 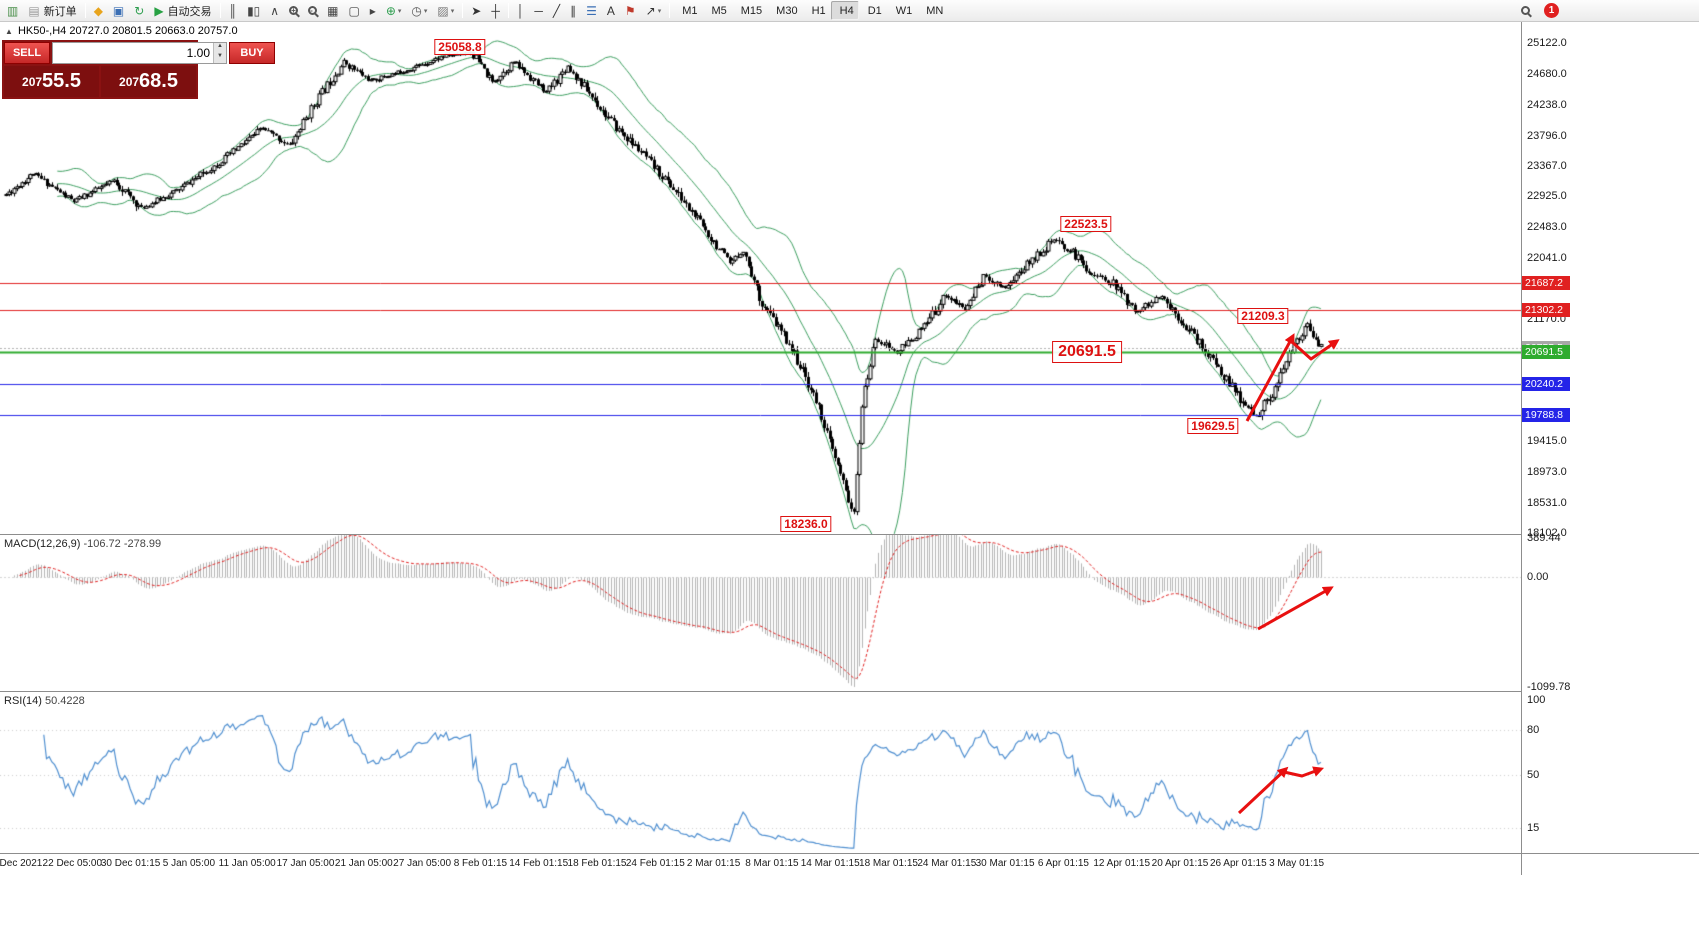 What do you see at coordinates (650, 10) in the screenshot?
I see `shapes-icon: ↗` at bounding box center [650, 10].